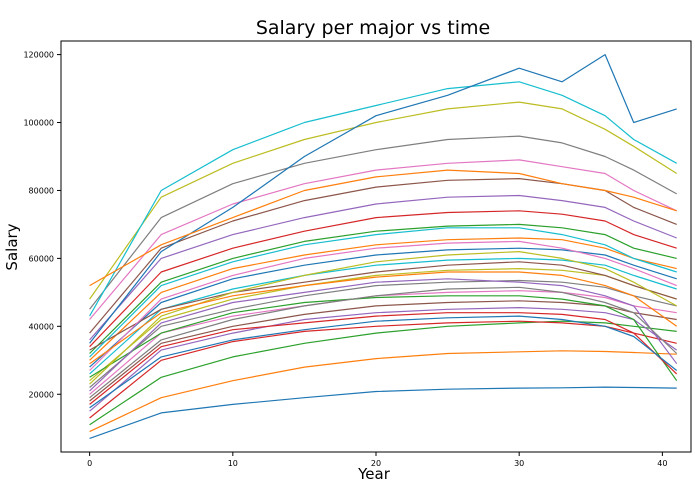 This screenshot has width=695, height=494. What do you see at coordinates (41, 190) in the screenshot?
I see `y-tick-label: 80000` at bounding box center [41, 190].